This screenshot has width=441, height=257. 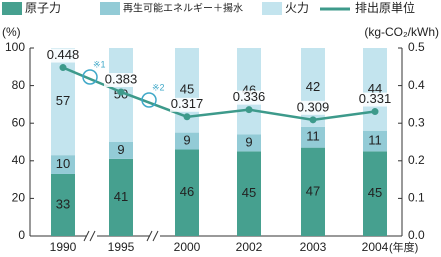 I want to click on bar-value-label: 41, so click(x=121, y=196).